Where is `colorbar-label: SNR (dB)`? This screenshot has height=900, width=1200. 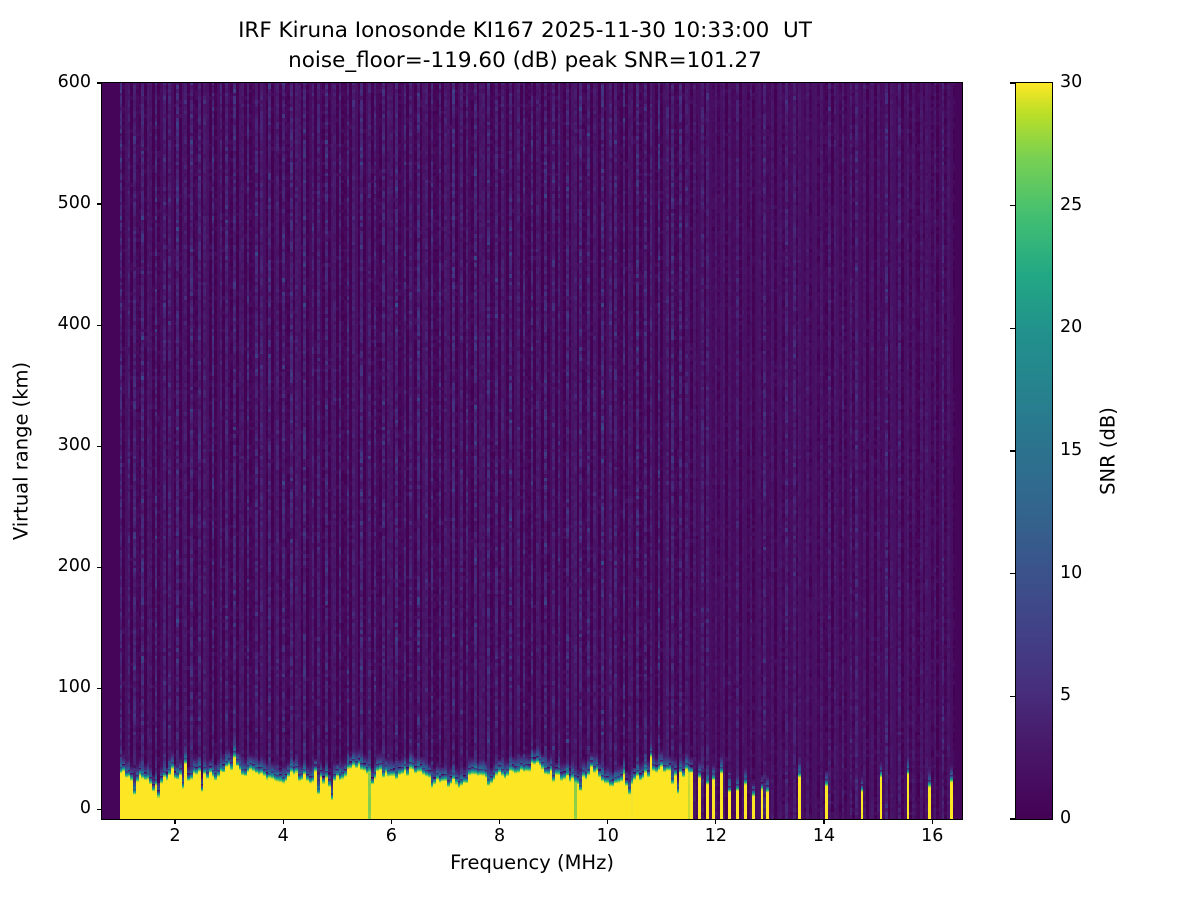
colorbar-label: SNR (dB) is located at coordinates (1108, 451).